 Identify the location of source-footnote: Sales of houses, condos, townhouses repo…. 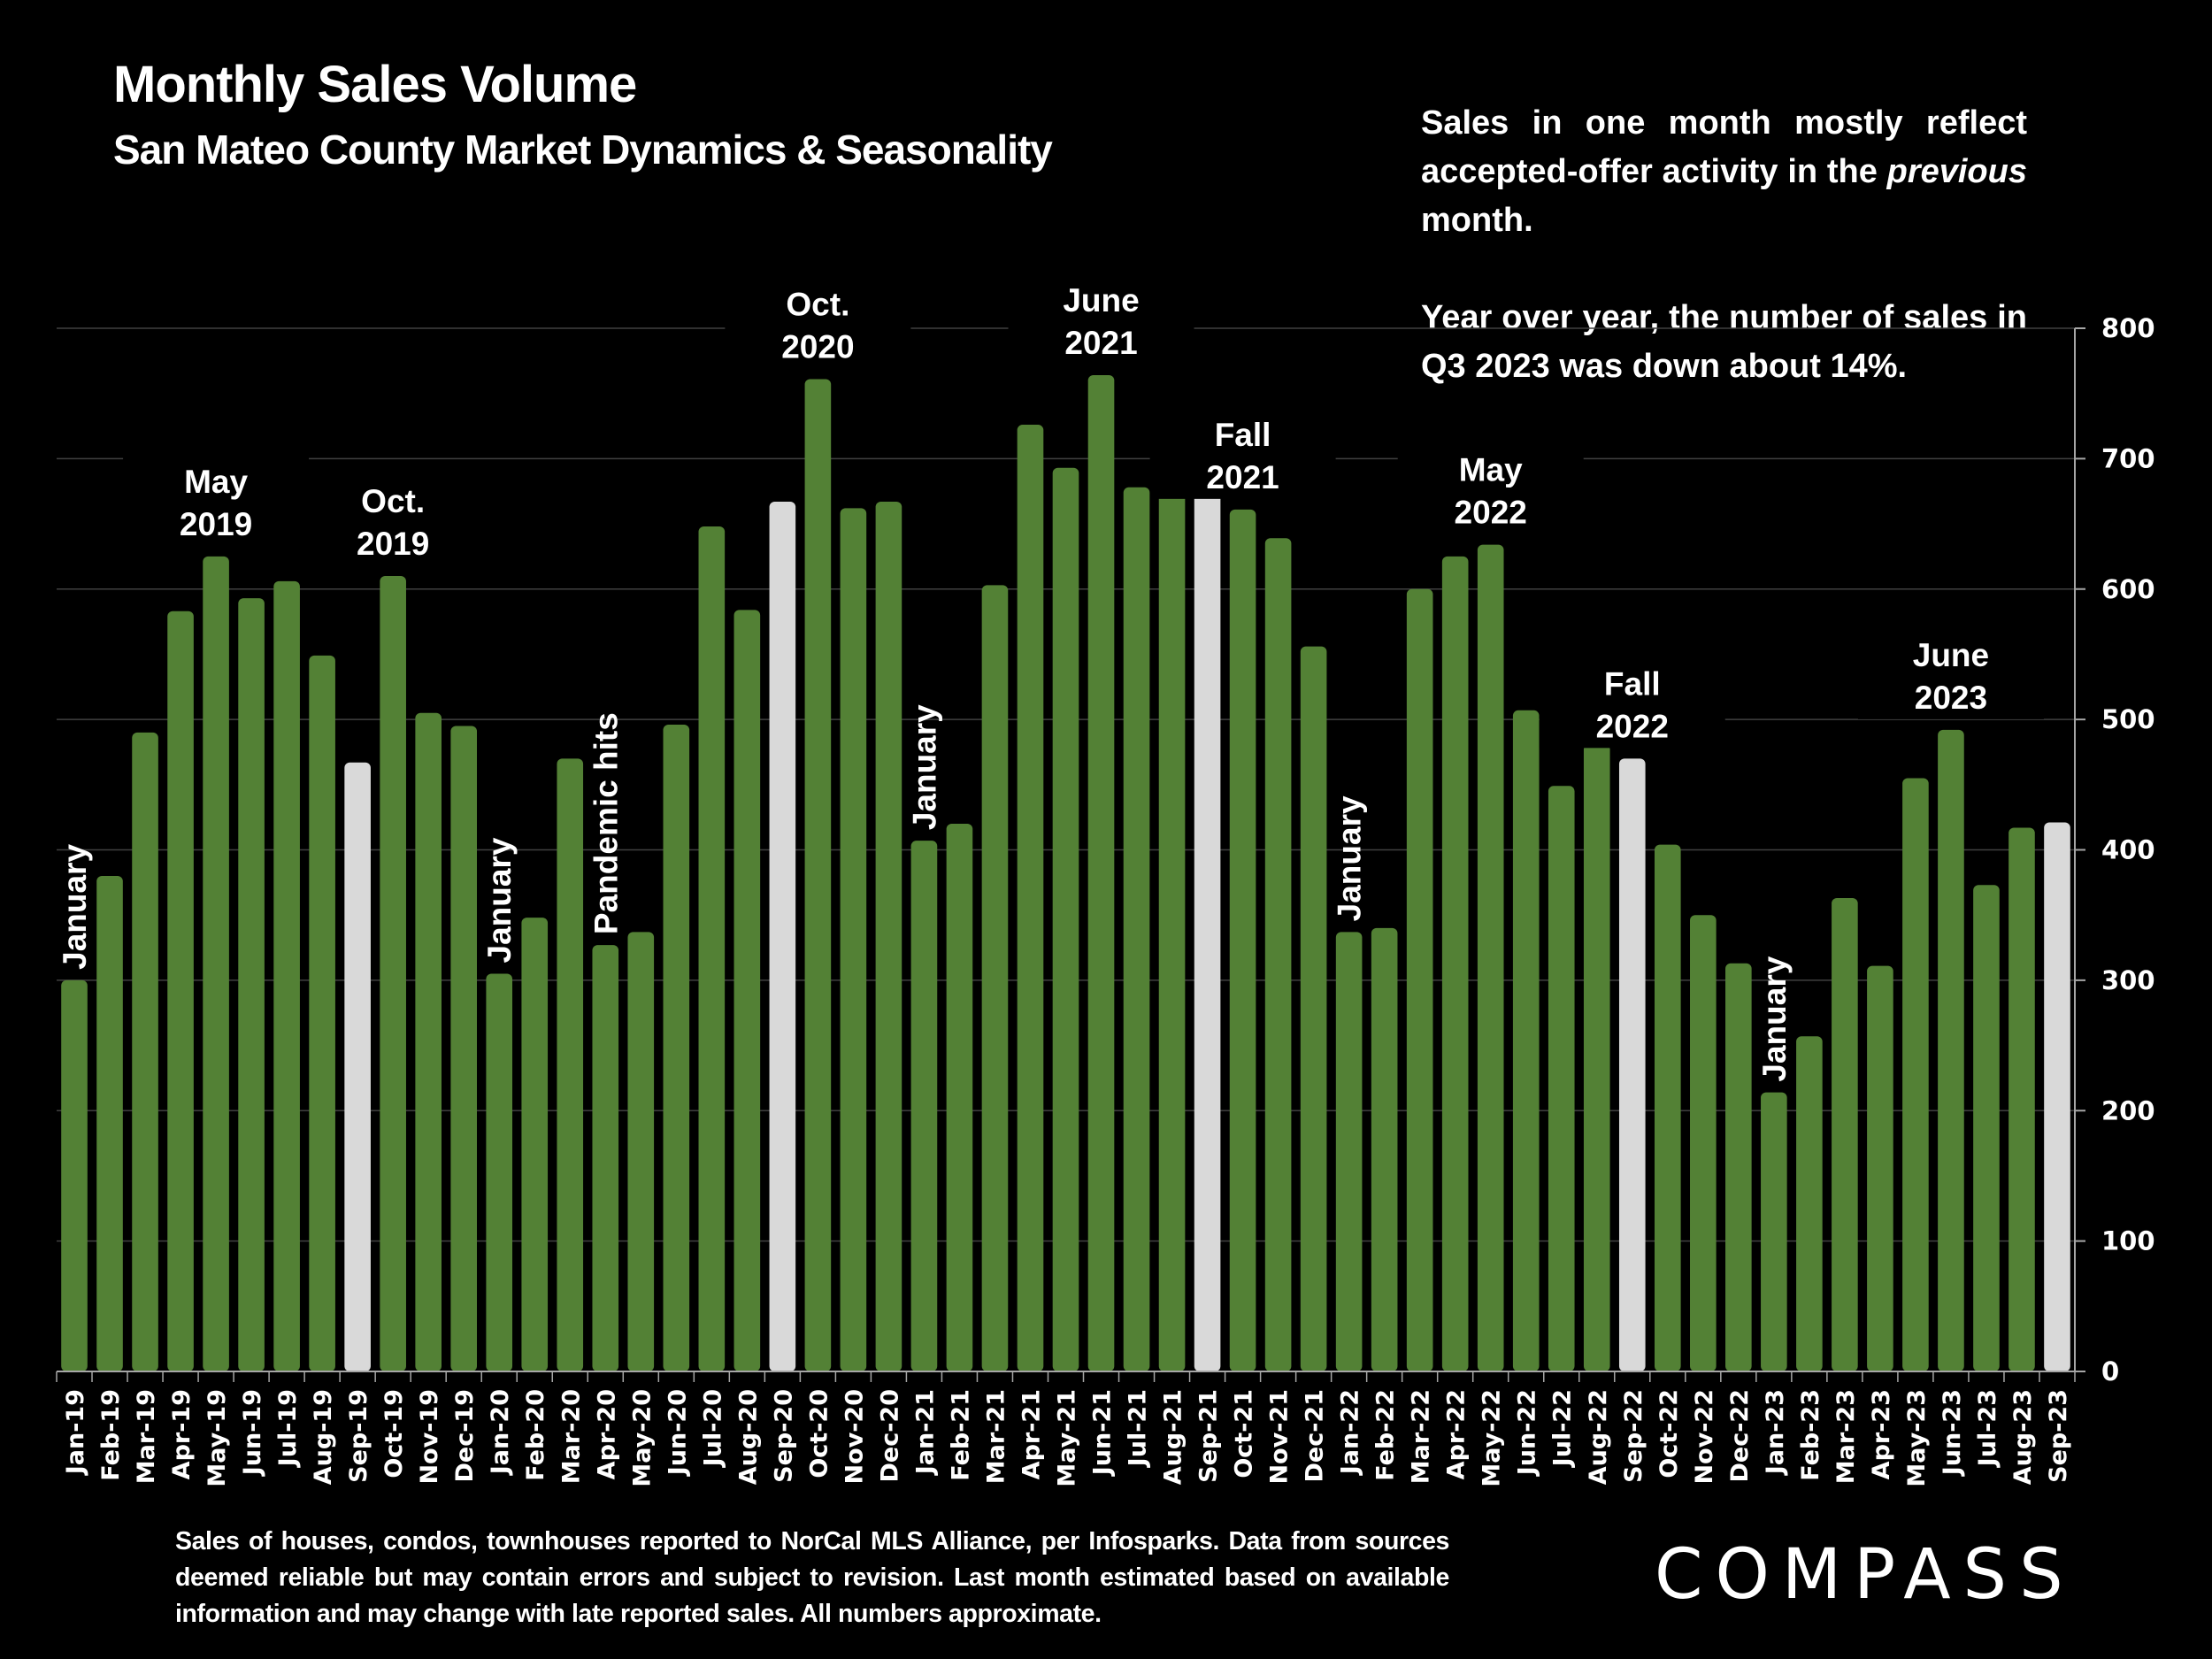
(812, 1578).